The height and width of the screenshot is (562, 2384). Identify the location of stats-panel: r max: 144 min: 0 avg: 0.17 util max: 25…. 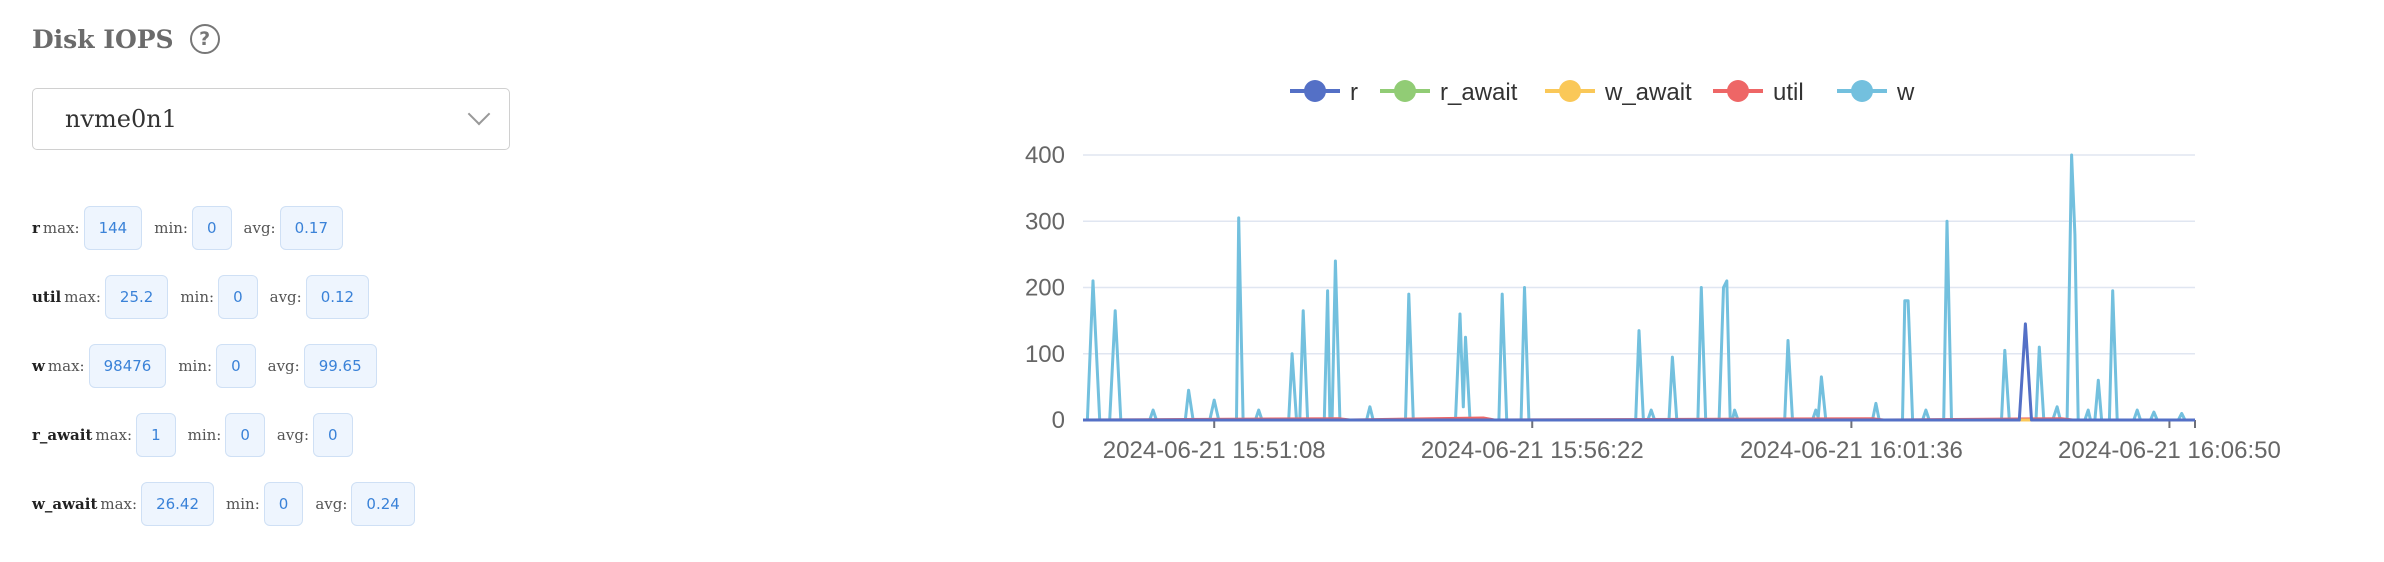
(229, 377).